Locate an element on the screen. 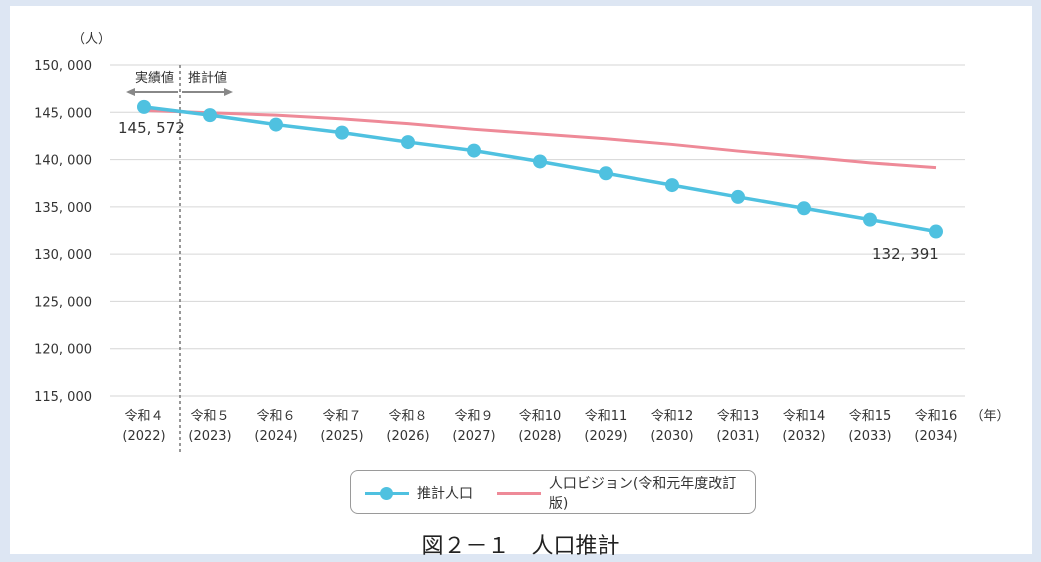  legend-label-vision: 人口ビジョン(令和元年度改訂版) is located at coordinates (642, 494).